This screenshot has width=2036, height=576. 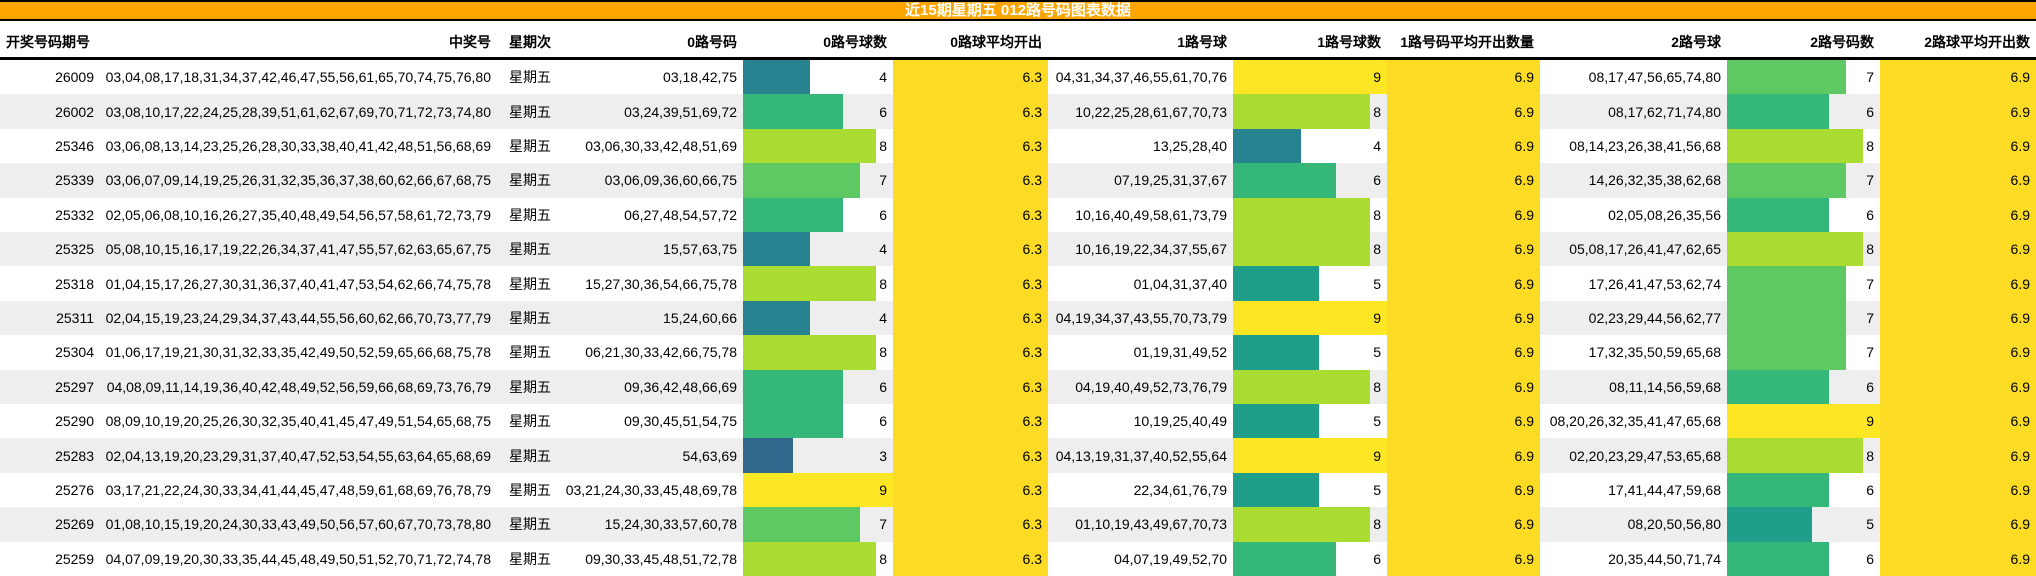 I want to click on road2-numbers: 17,41,44,47,59,68, so click(x=1664, y=490).